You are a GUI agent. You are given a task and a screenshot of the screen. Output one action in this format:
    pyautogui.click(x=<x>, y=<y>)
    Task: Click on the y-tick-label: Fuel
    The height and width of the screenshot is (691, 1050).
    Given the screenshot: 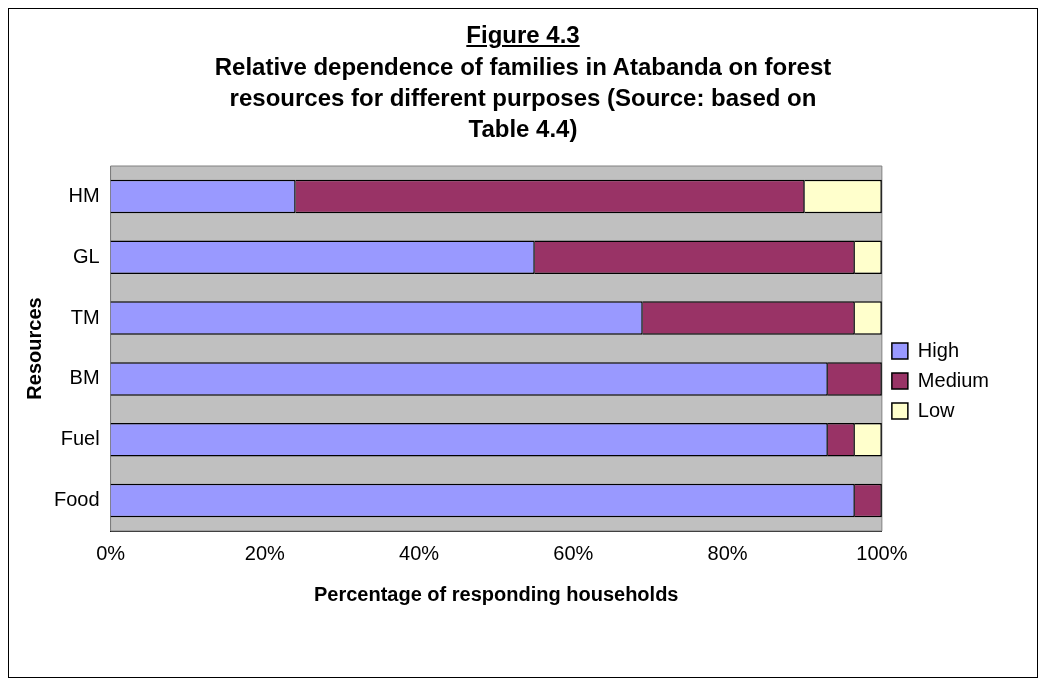 What is the action you would take?
    pyautogui.click(x=80, y=437)
    